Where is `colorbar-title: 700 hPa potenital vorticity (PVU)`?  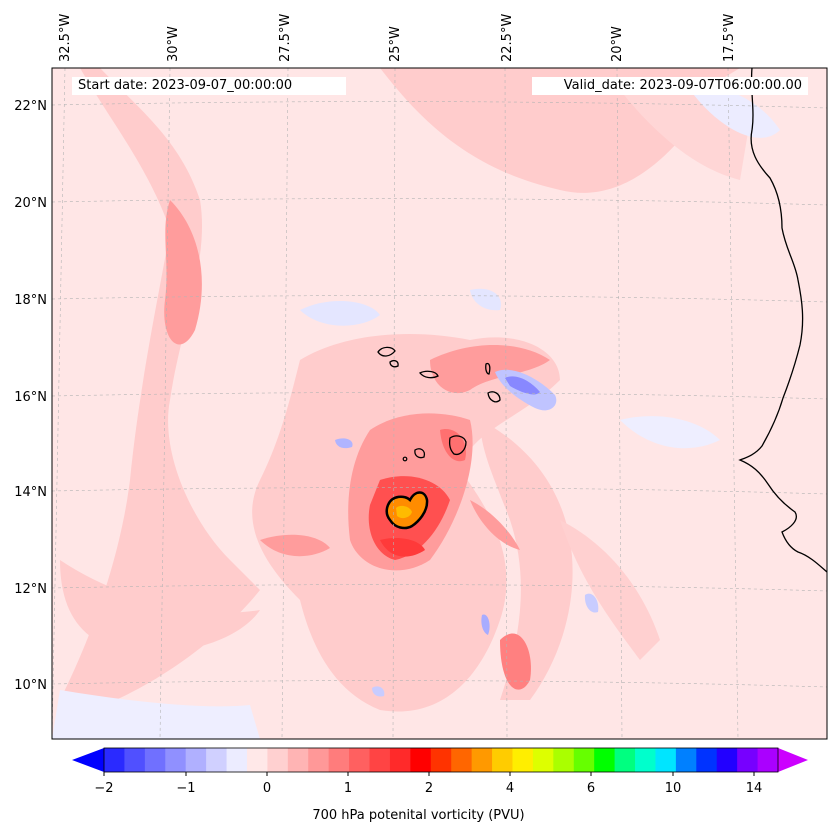
colorbar-title: 700 hPa potenital vorticity (PVU) is located at coordinates (418, 815).